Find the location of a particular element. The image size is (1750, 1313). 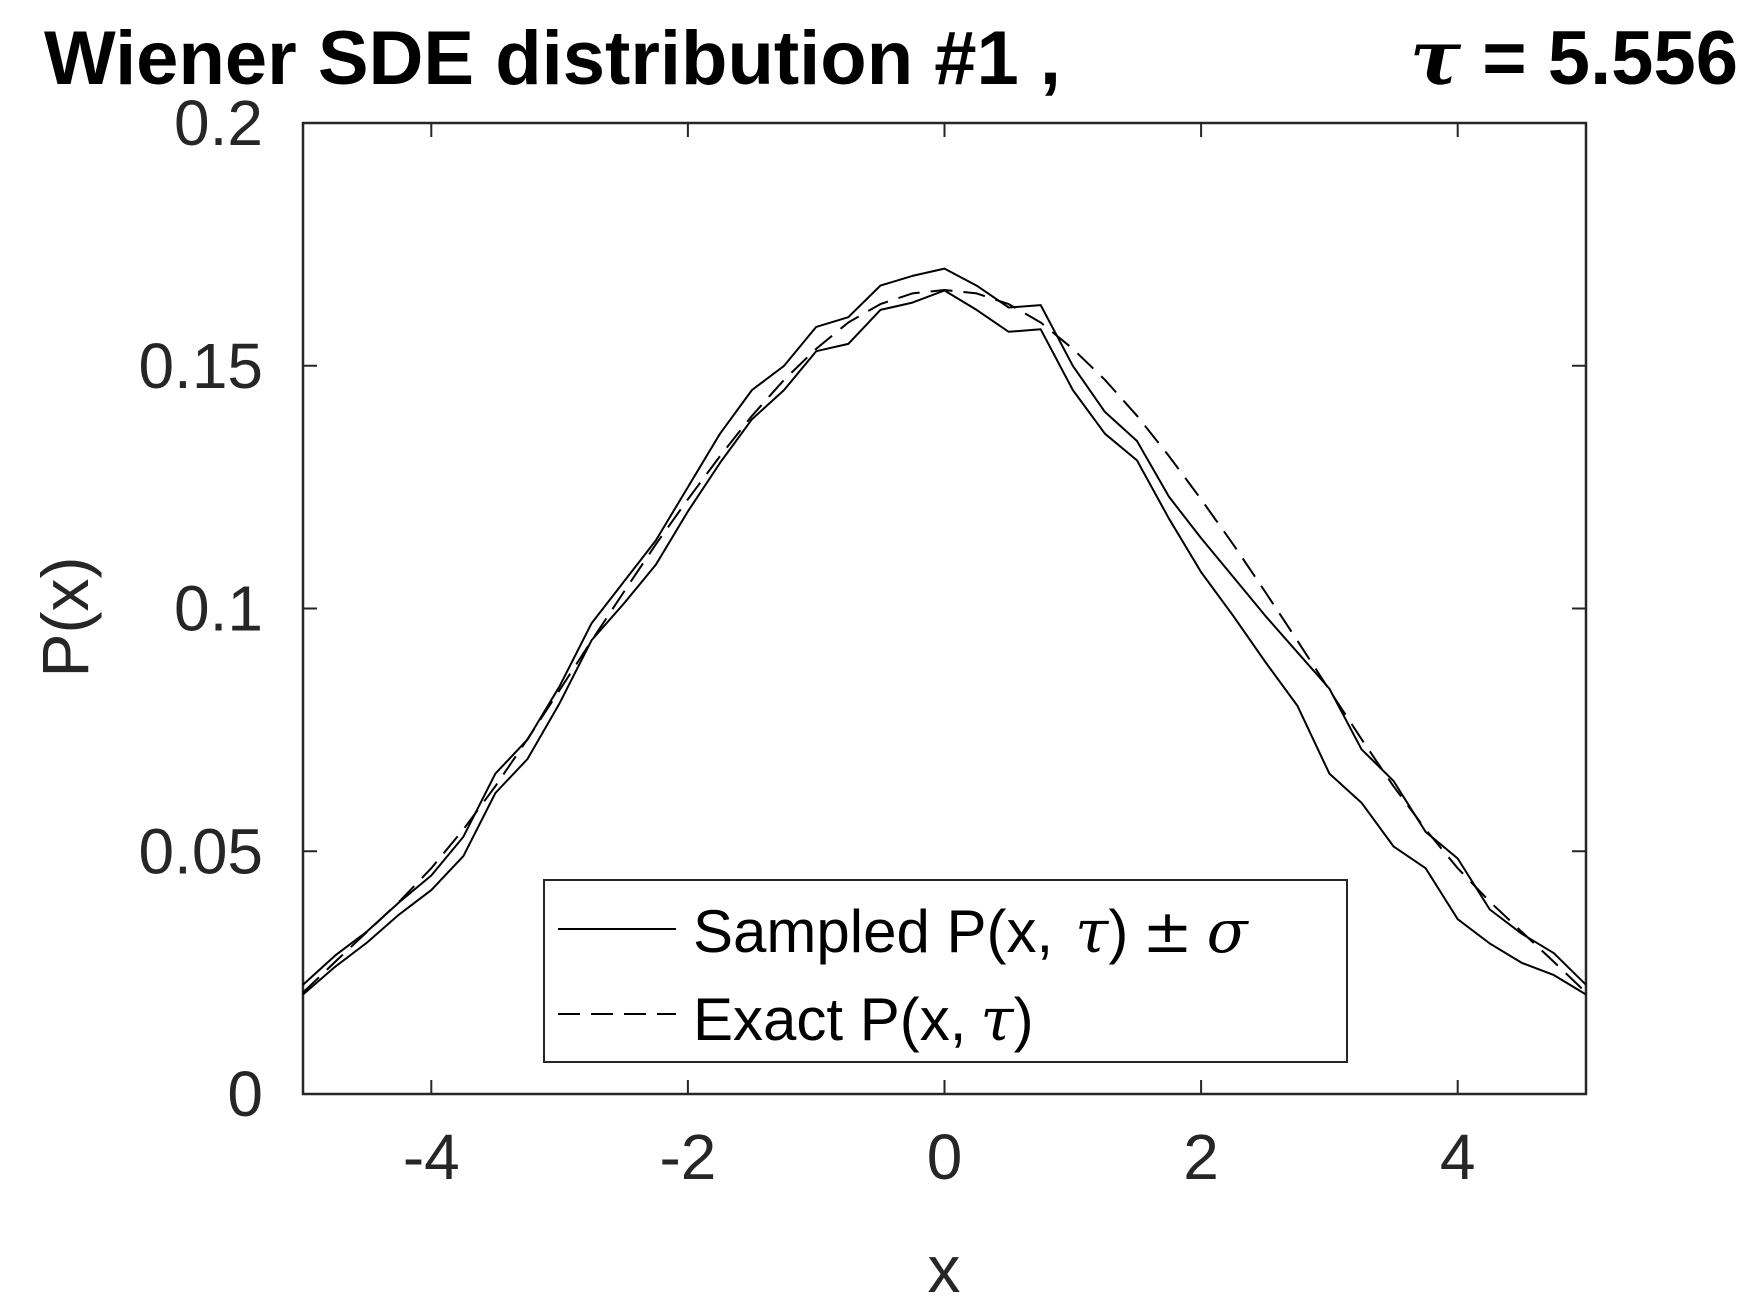

y-tick-labels: 0 0.05 0.1 0.15 0.2 is located at coordinates (200, 608).